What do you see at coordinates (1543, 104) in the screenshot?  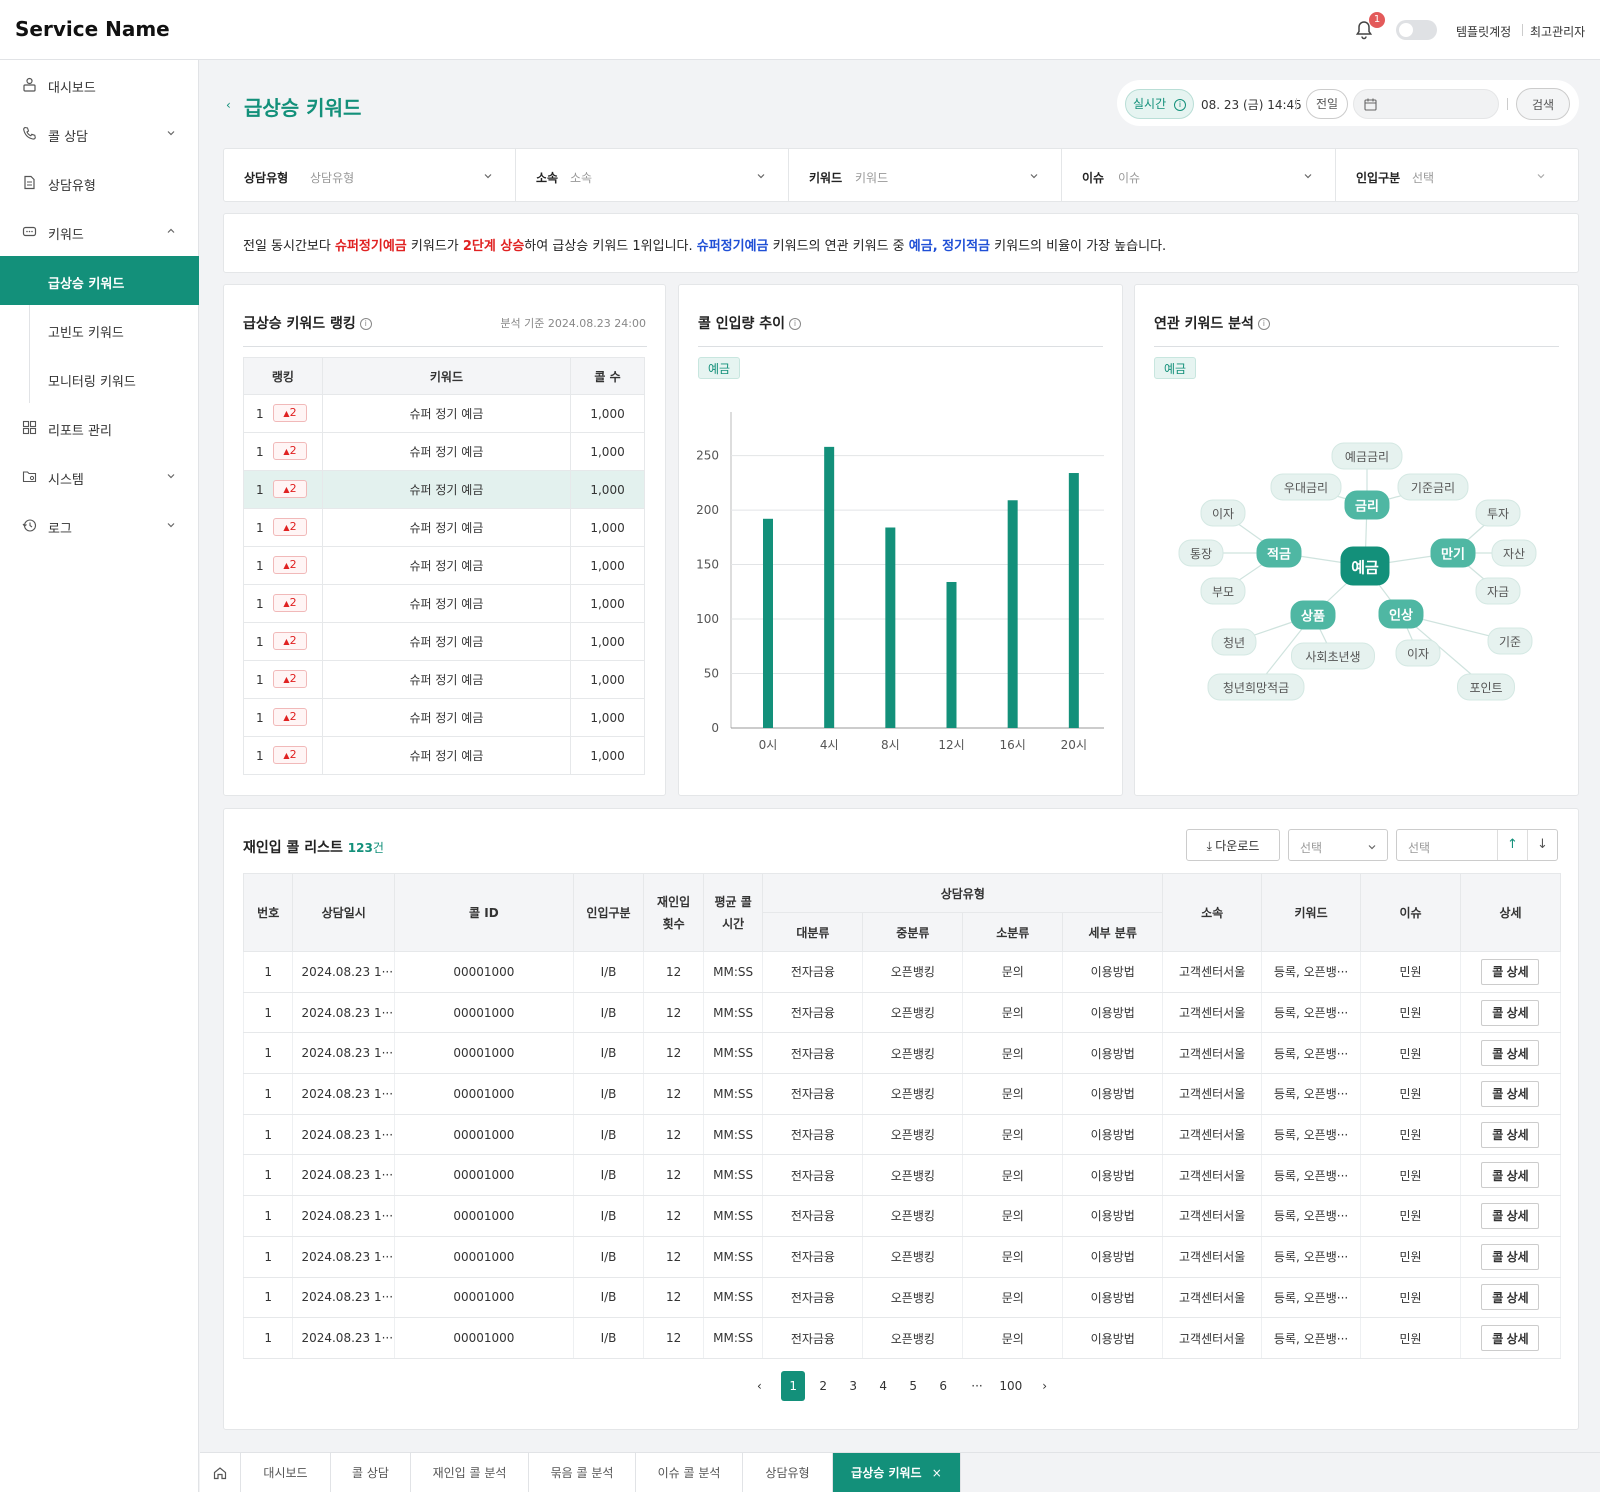 I see `search-button: 검색` at bounding box center [1543, 104].